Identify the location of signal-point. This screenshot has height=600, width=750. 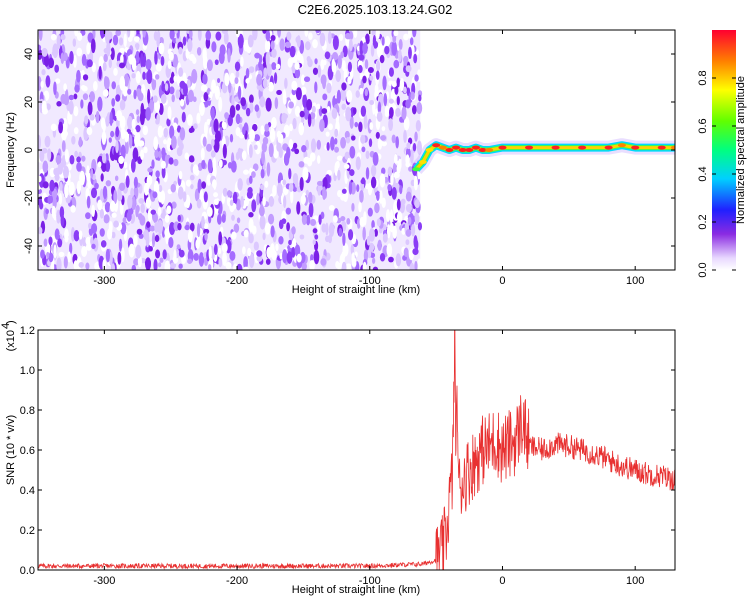
(621, 145).